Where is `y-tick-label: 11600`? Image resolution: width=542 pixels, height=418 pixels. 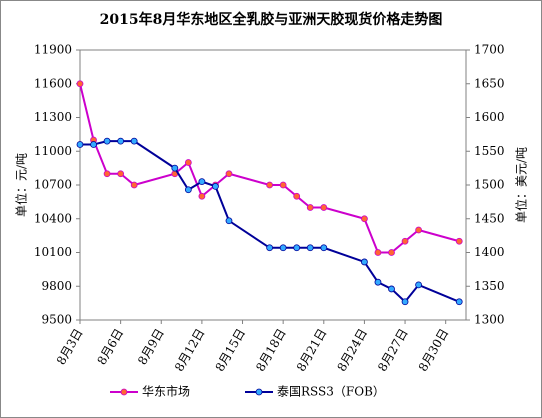 y-tick-label: 11600 is located at coordinates (53, 83).